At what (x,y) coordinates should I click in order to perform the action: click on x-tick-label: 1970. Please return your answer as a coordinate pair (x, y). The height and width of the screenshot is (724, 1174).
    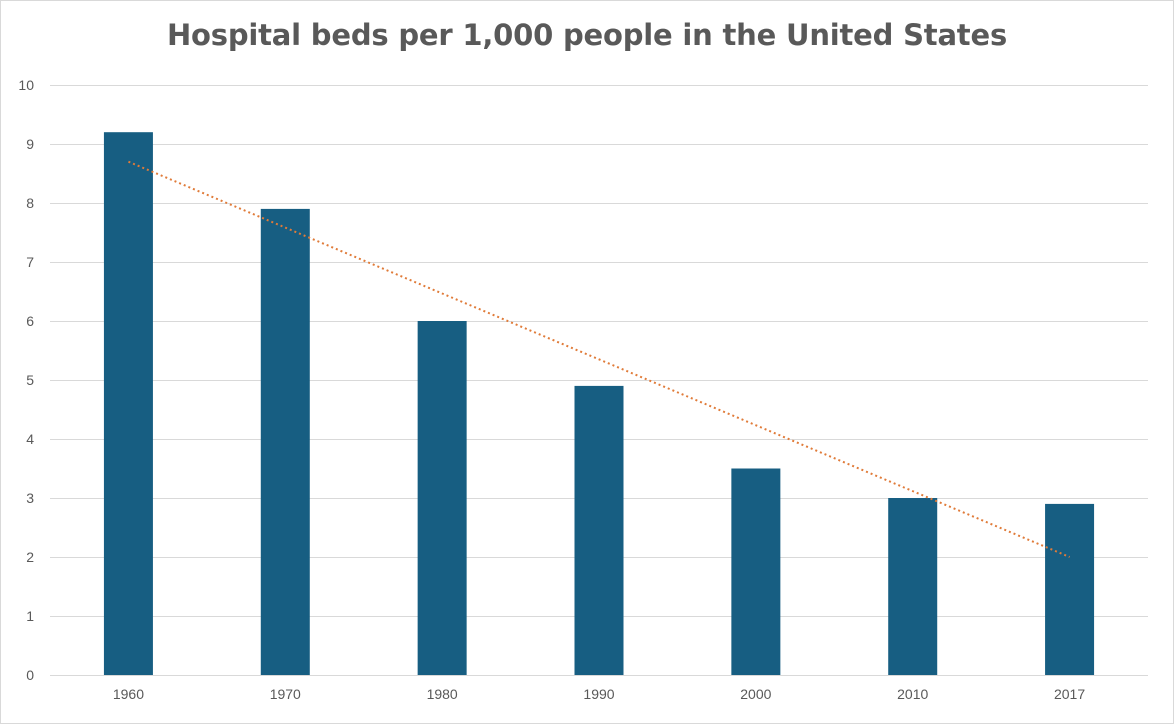
    Looking at the image, I should click on (285, 694).